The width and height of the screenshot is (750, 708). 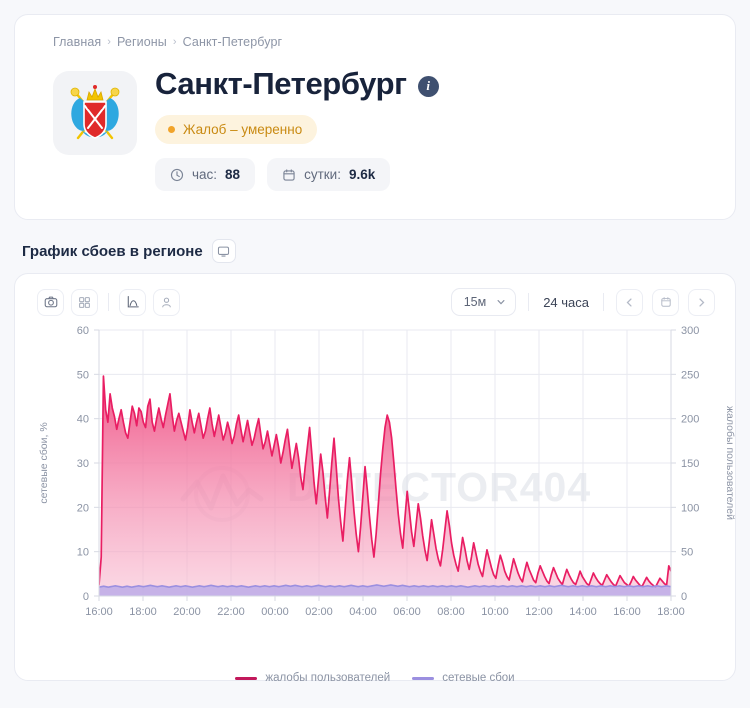 What do you see at coordinates (112, 251) in the screenshot?
I see `chart-section-title: График сбоев в регионе` at bounding box center [112, 251].